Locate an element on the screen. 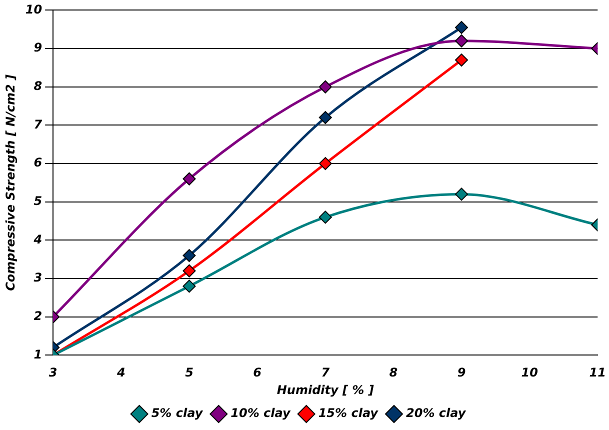  legend-label: 10% clay is located at coordinates (261, 413).